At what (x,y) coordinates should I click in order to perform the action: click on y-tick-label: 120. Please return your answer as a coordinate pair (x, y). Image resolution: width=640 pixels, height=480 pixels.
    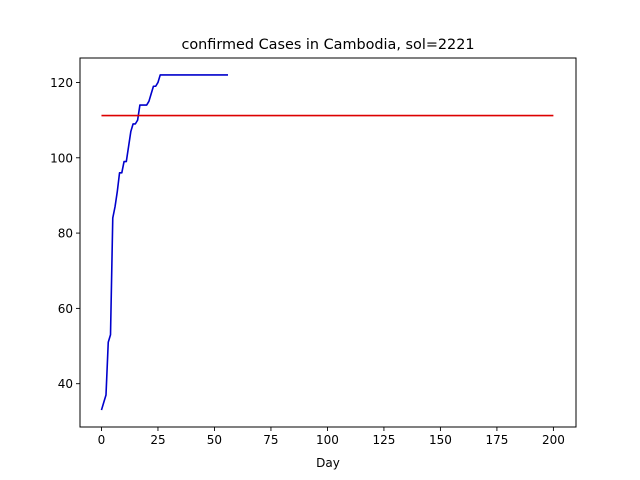
    Looking at the image, I should click on (61, 83).